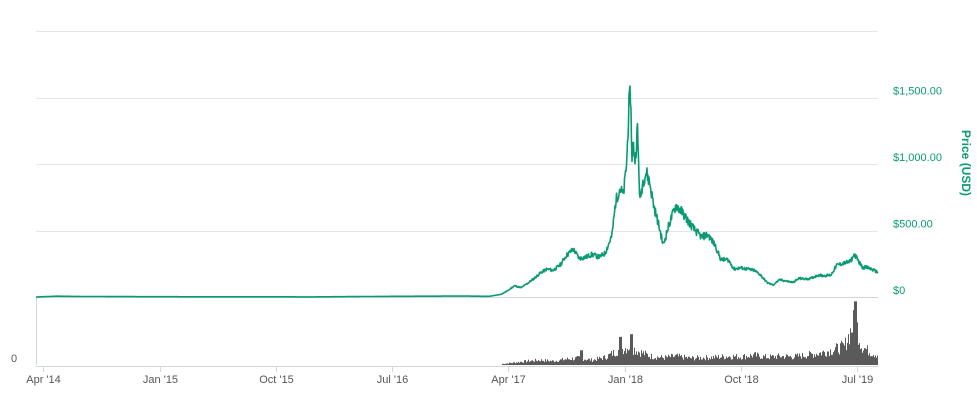 The width and height of the screenshot is (977, 410). Describe the element at coordinates (160, 380) in the screenshot. I see `x-tick-label: Jan '15` at that location.